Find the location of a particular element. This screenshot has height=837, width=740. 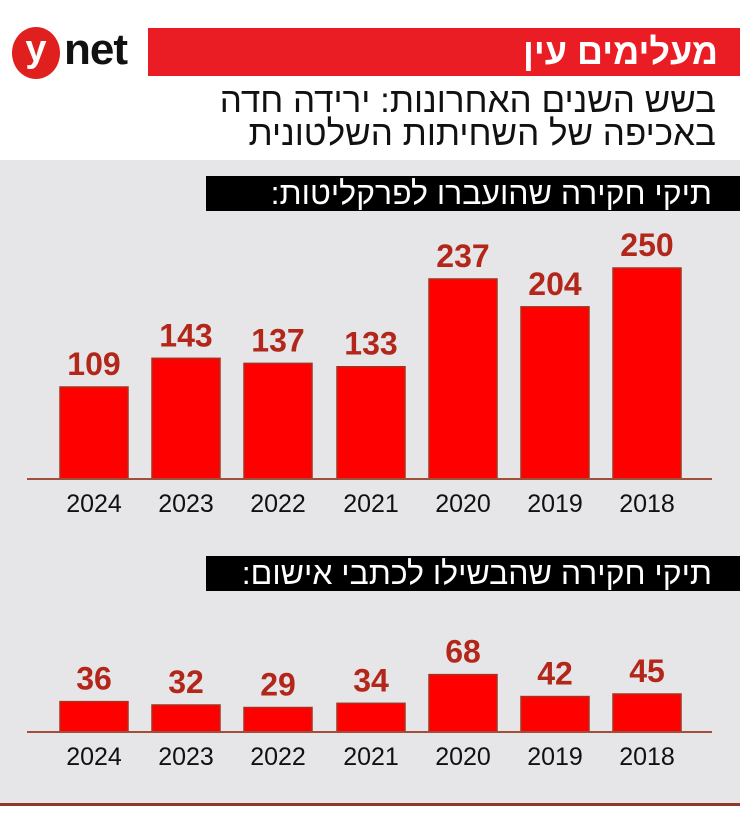

ynet-logo: y net is located at coordinates (77, 52).